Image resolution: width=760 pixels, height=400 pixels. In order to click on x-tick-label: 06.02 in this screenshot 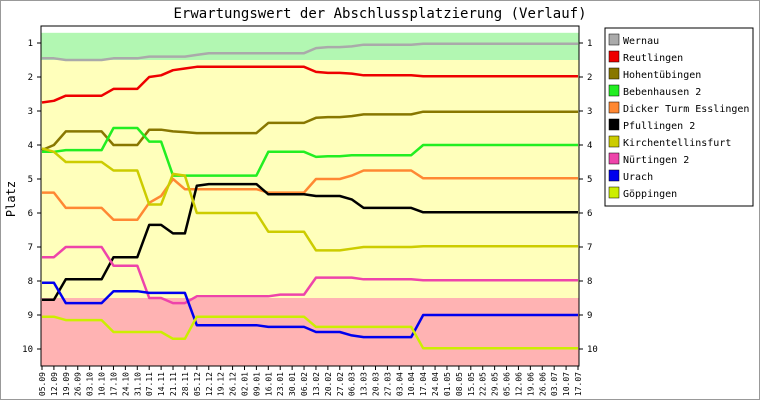, I will do `click(304, 384)`.